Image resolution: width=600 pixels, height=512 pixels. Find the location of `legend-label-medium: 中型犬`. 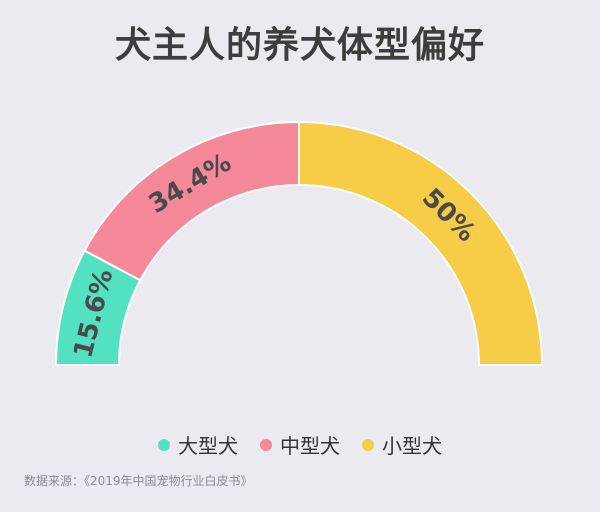

legend-label-medium: 中型犬 is located at coordinates (310, 446).